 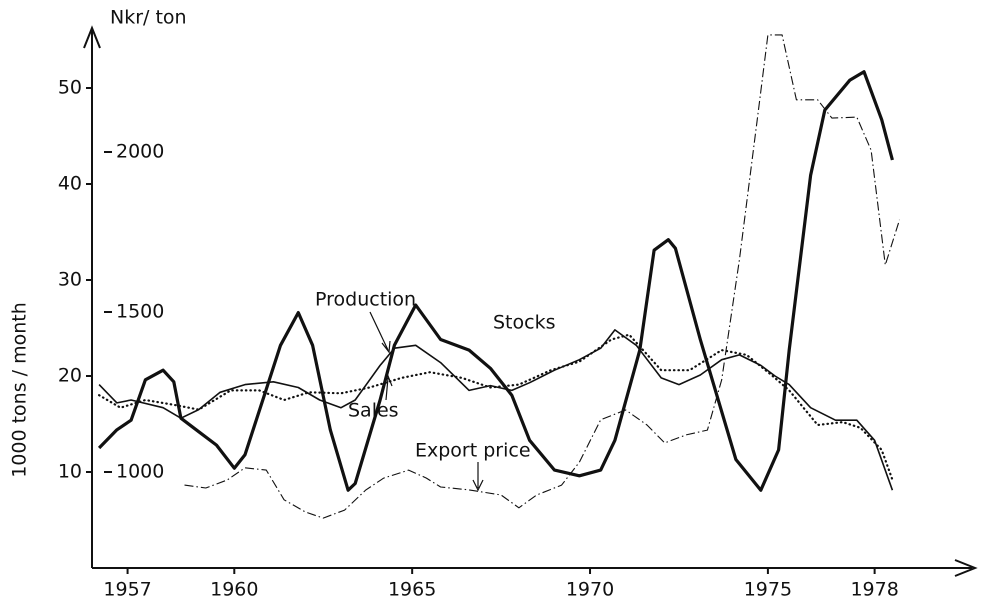 I want to click on series-label: Production, so click(x=365, y=300).